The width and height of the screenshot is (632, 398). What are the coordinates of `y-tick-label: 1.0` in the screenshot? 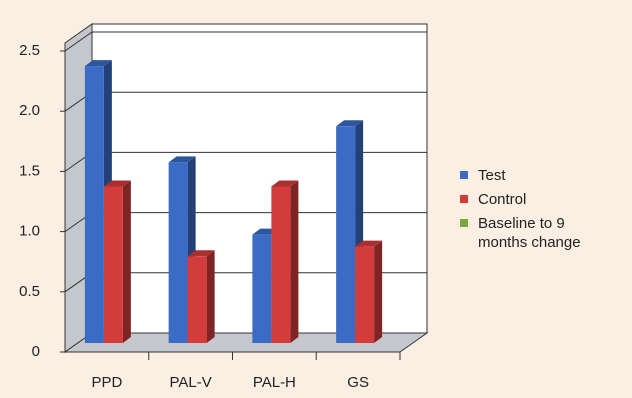 It's located at (29, 231).